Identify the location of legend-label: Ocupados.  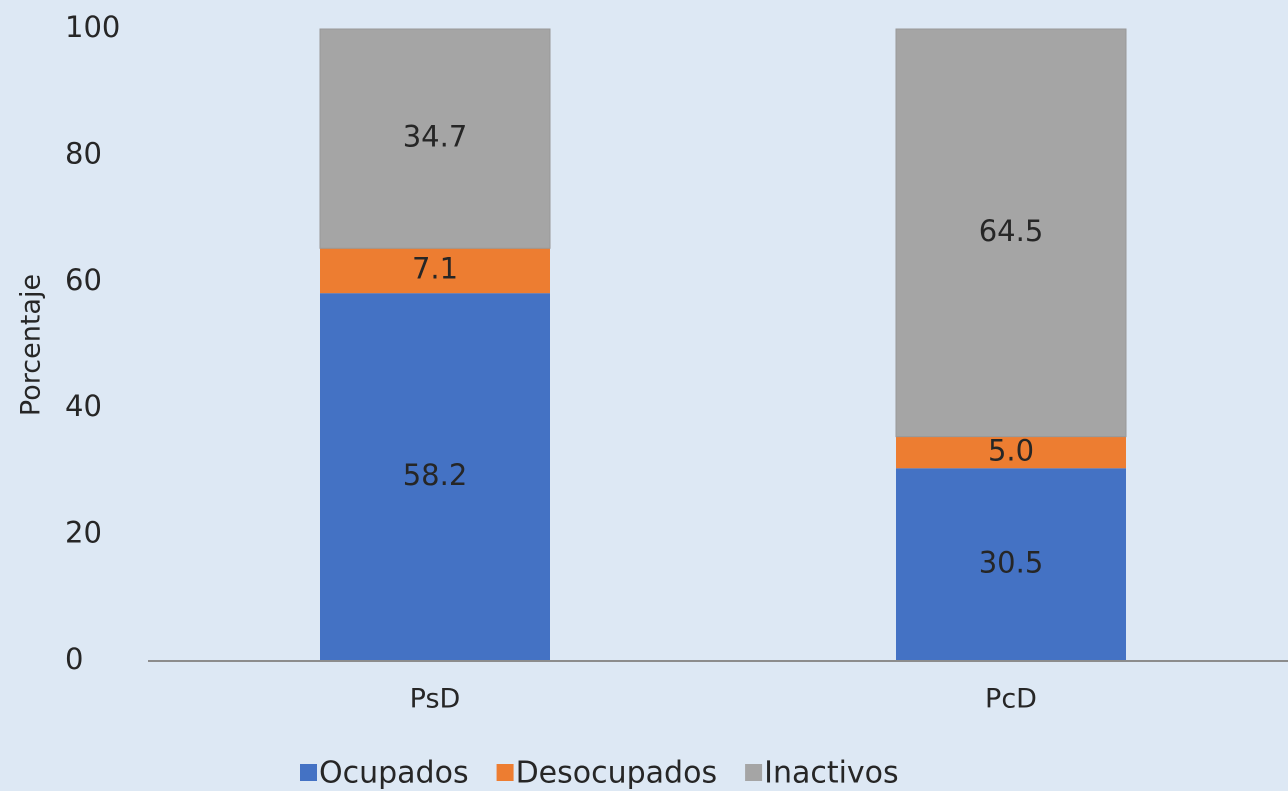
(394, 773).